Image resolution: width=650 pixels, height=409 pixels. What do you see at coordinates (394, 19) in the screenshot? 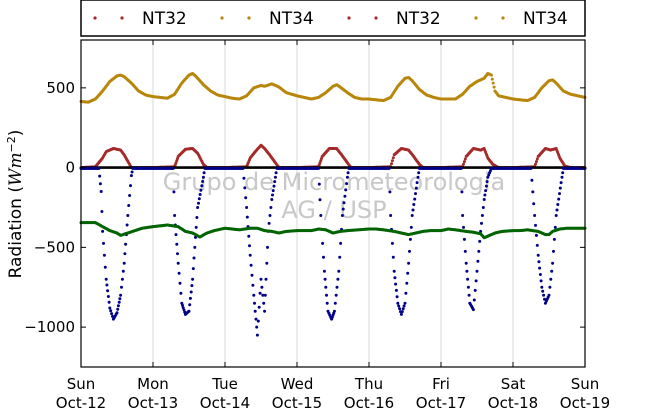
I see `legend-item: NT32` at bounding box center [394, 19].